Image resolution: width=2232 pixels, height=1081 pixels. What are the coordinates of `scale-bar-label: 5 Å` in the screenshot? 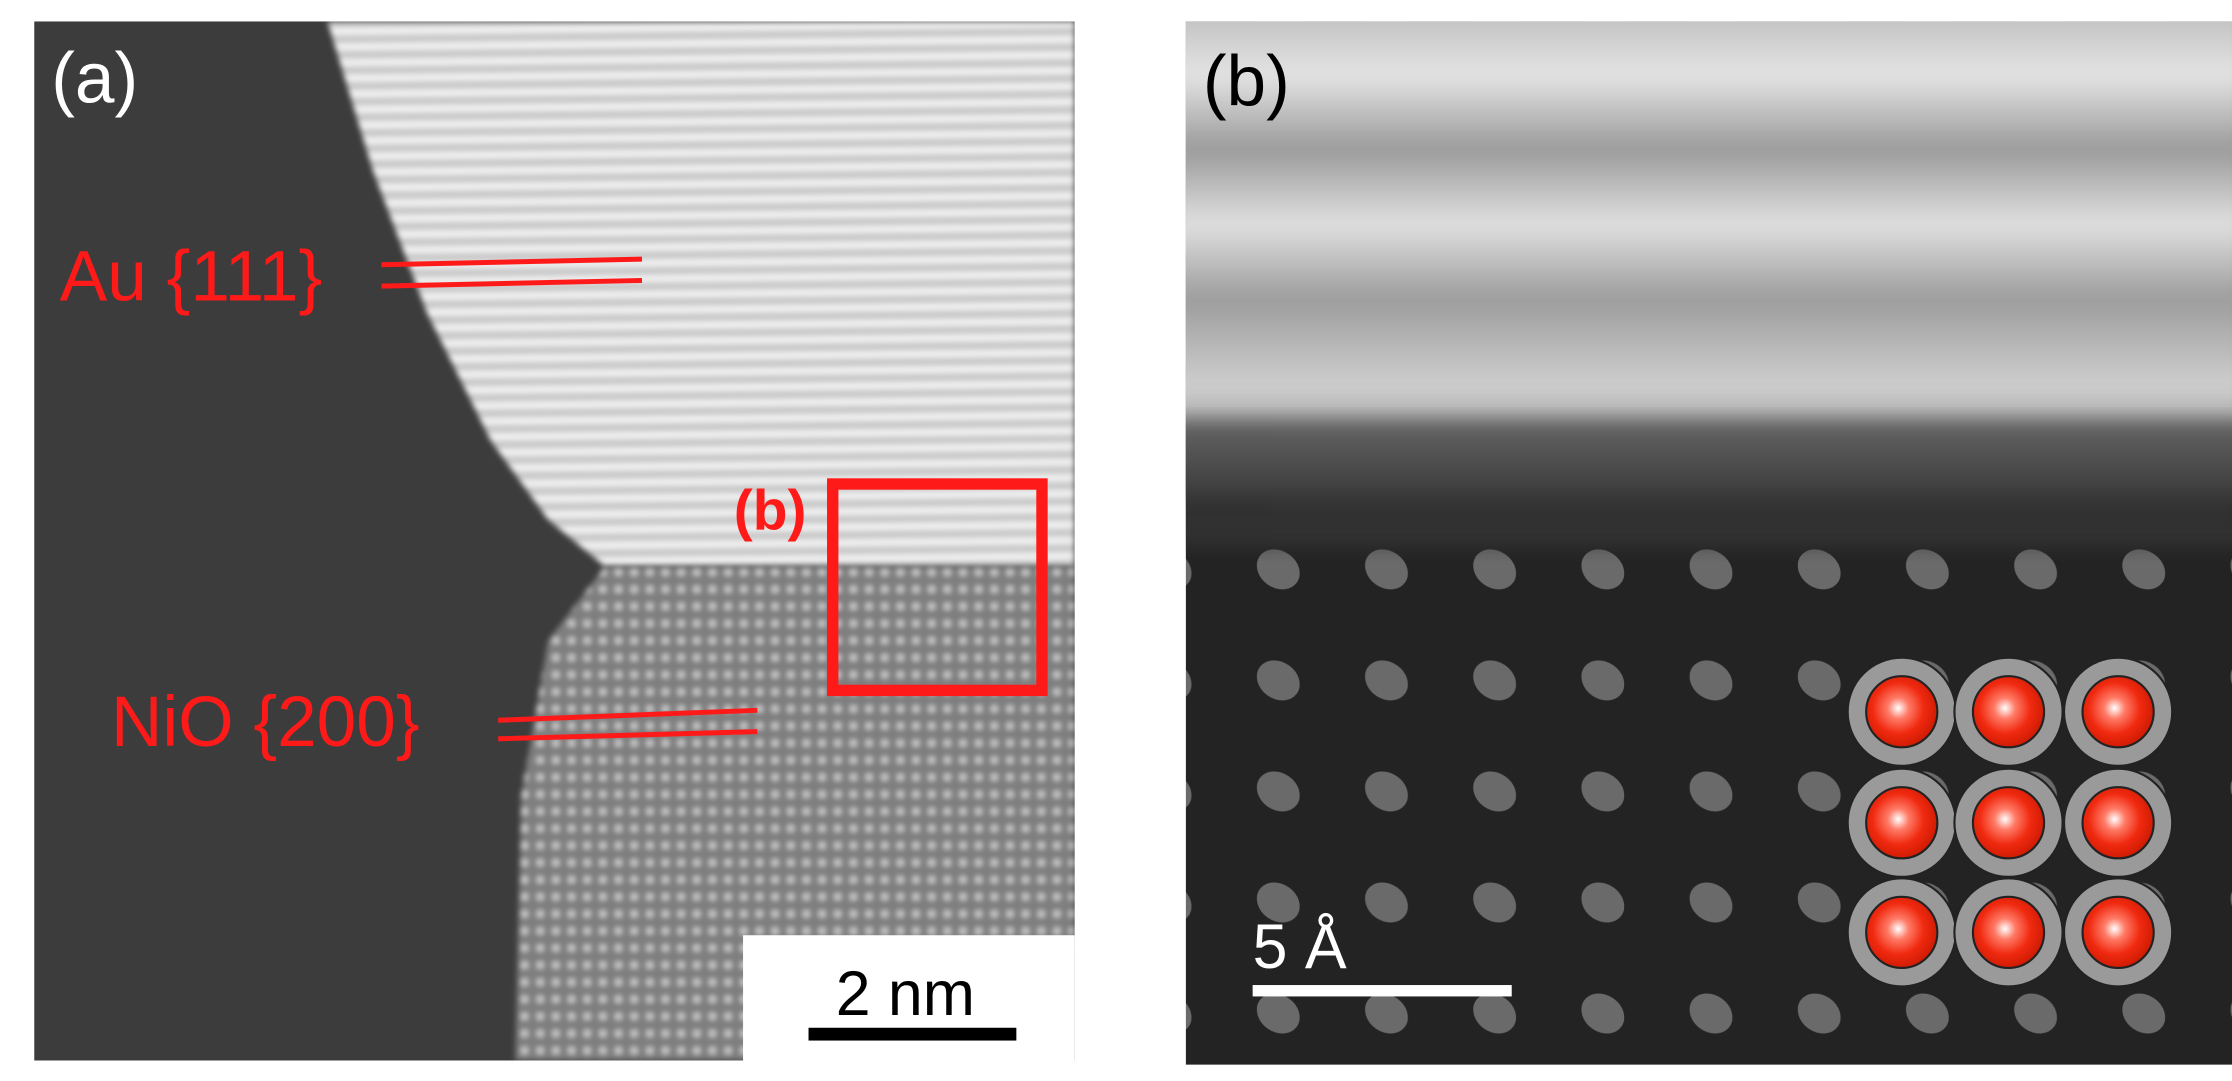 It's located at (1300, 947).